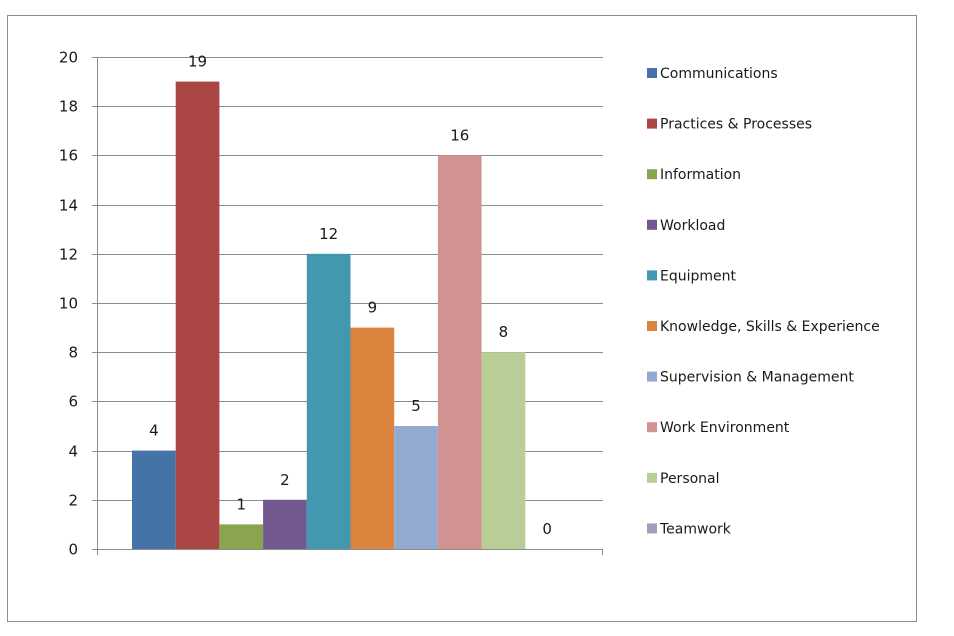 Image resolution: width=954 pixels, height=636 pixels. What do you see at coordinates (547, 529) in the screenshot?
I see `data-label-10: 0` at bounding box center [547, 529].